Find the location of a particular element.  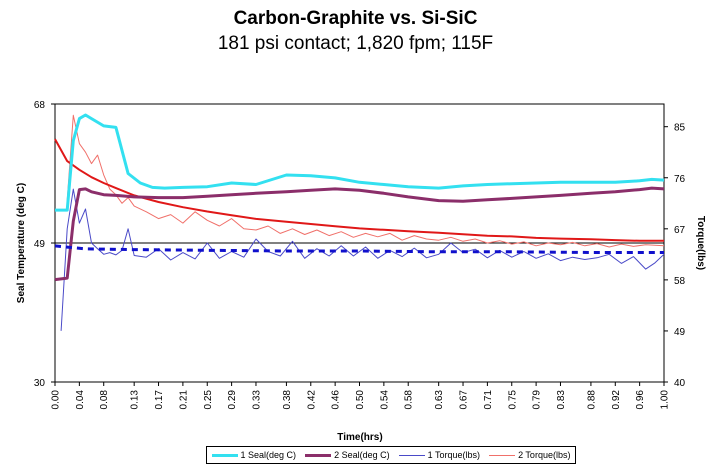

x-tick-label: 0.04 is located at coordinates (80, 400).